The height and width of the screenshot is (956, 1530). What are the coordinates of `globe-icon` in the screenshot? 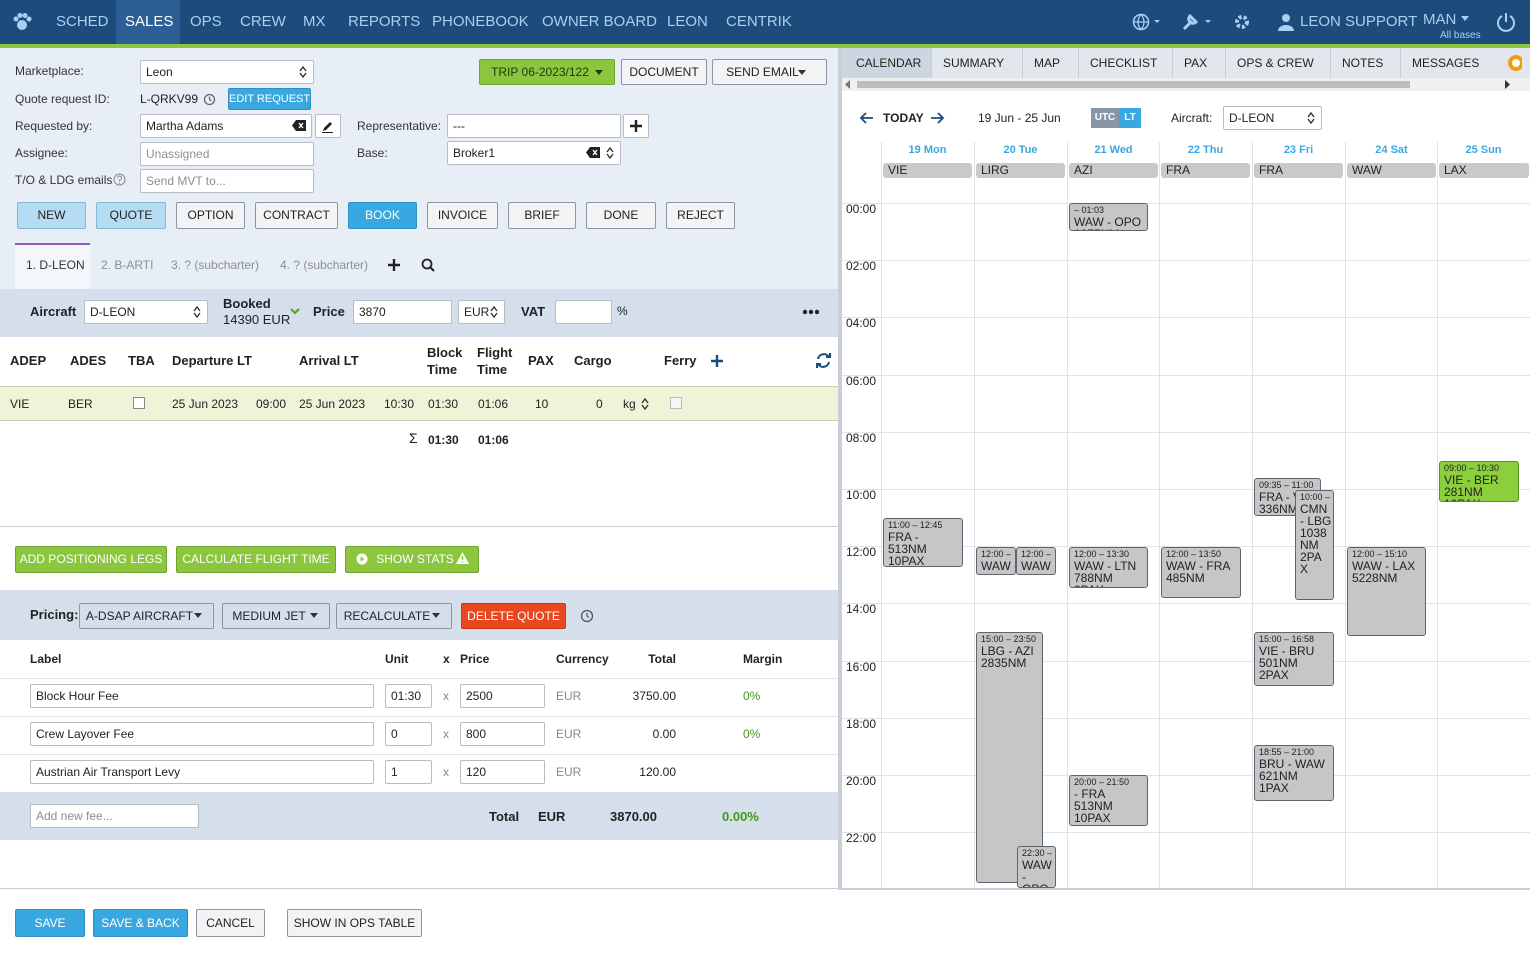 It's located at (1146, 22).